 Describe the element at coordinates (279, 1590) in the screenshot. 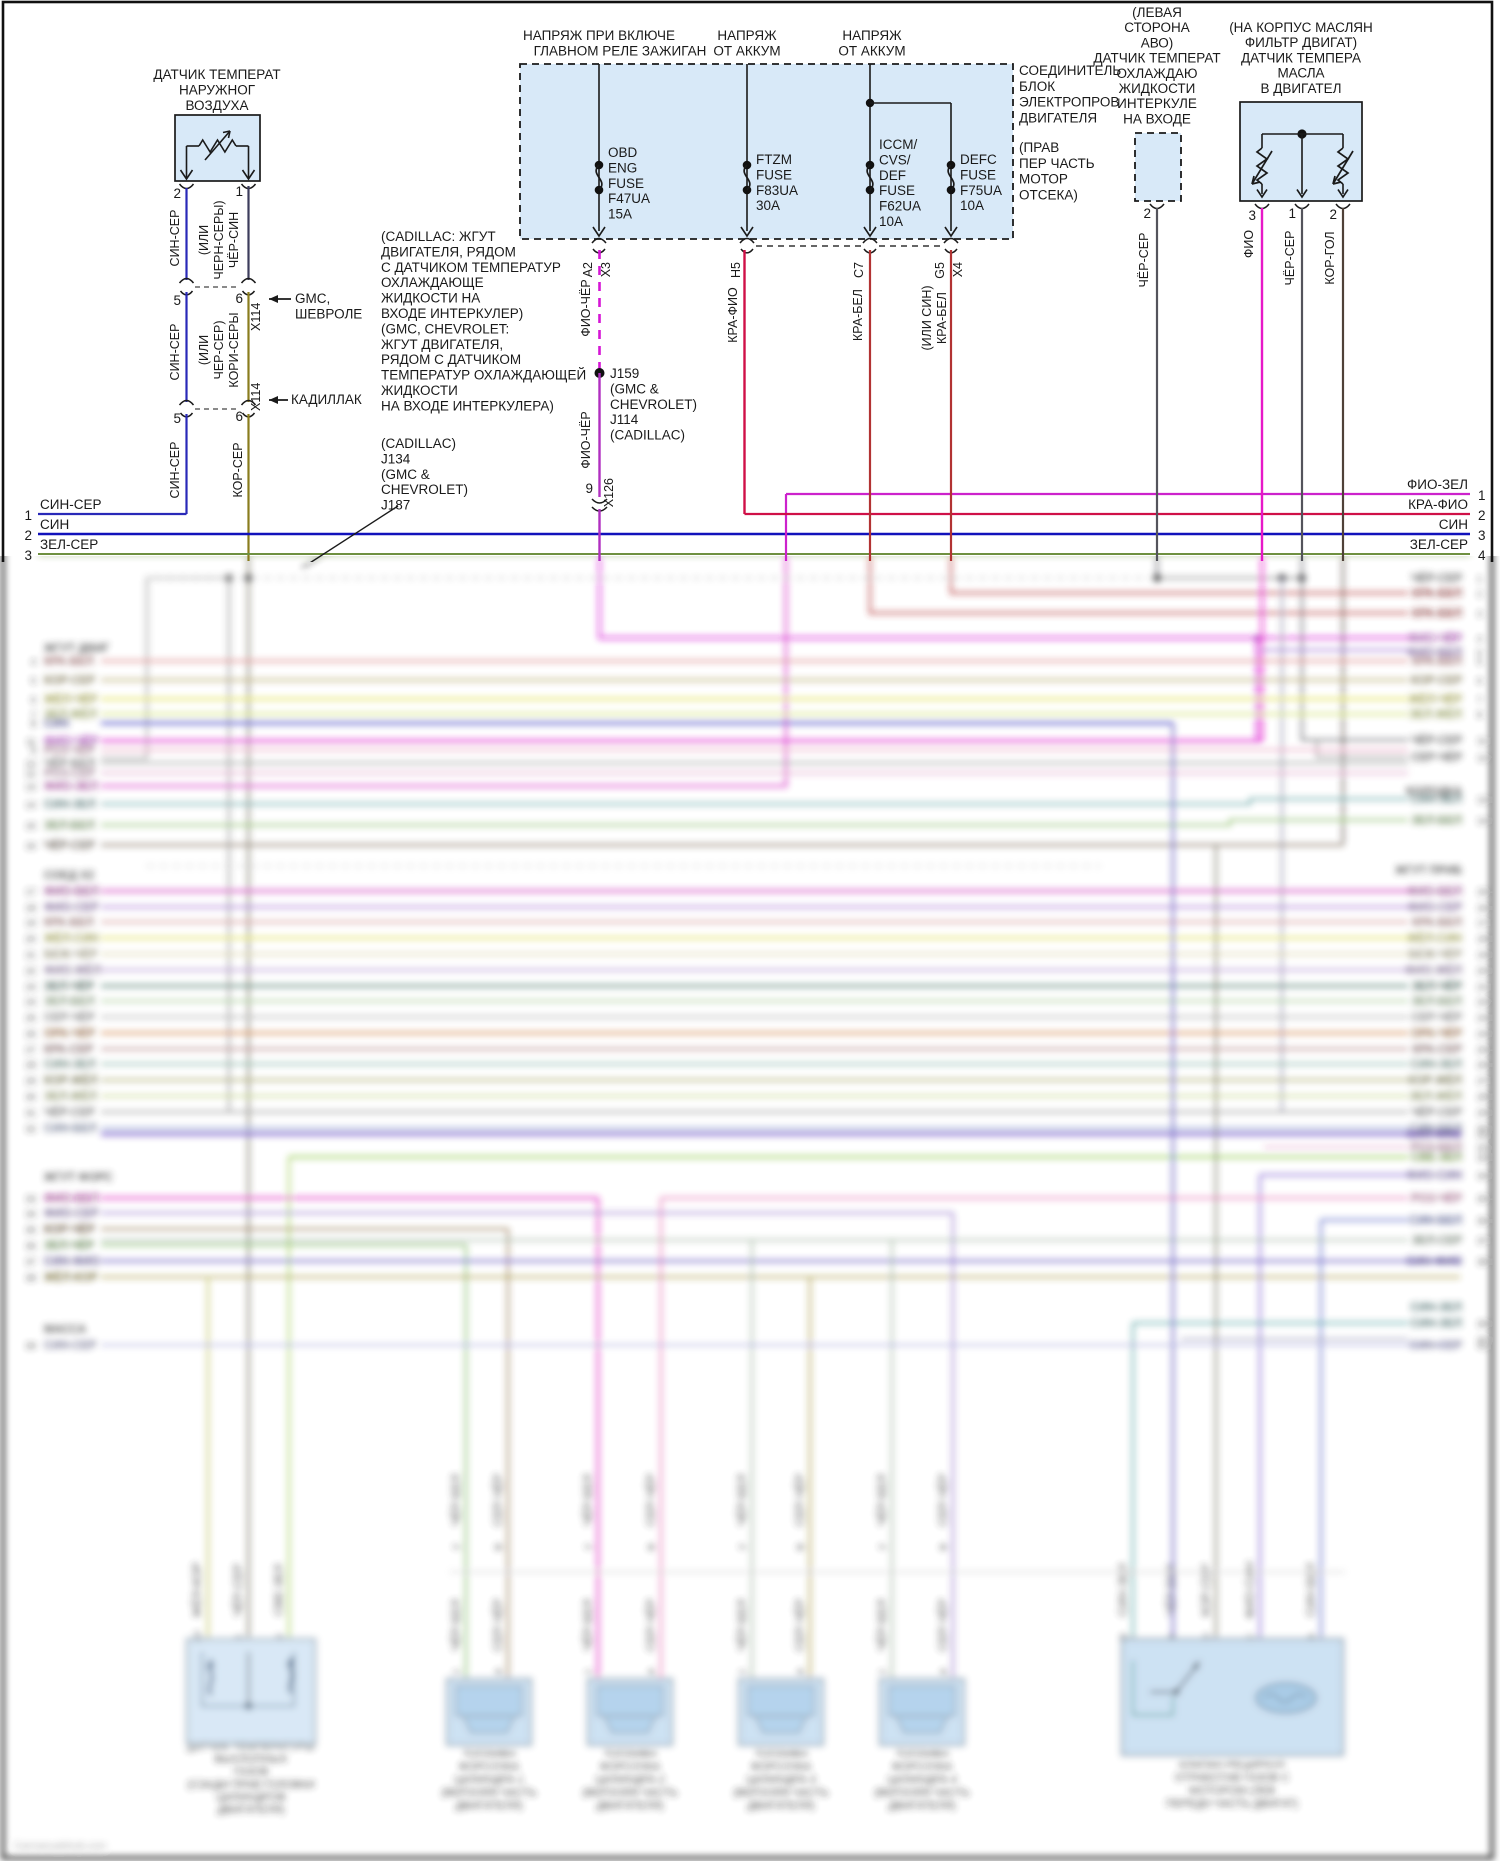

I see `svg-text: СВЕ-ЗЕЛ` at that location.